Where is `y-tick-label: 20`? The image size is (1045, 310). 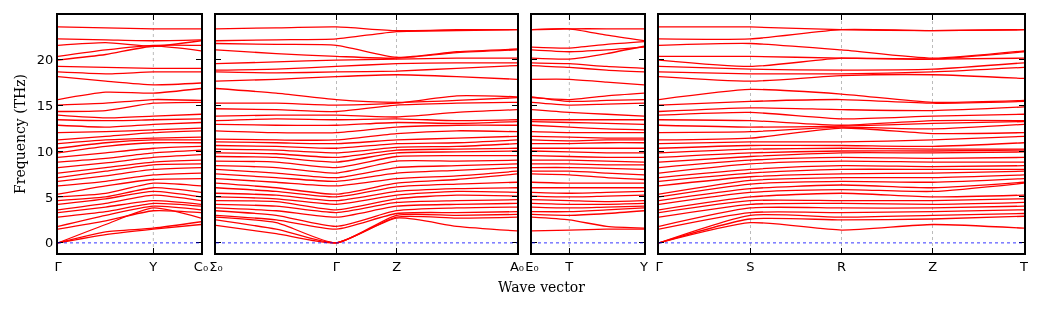
y-tick-label: 20 is located at coordinates (45, 59).